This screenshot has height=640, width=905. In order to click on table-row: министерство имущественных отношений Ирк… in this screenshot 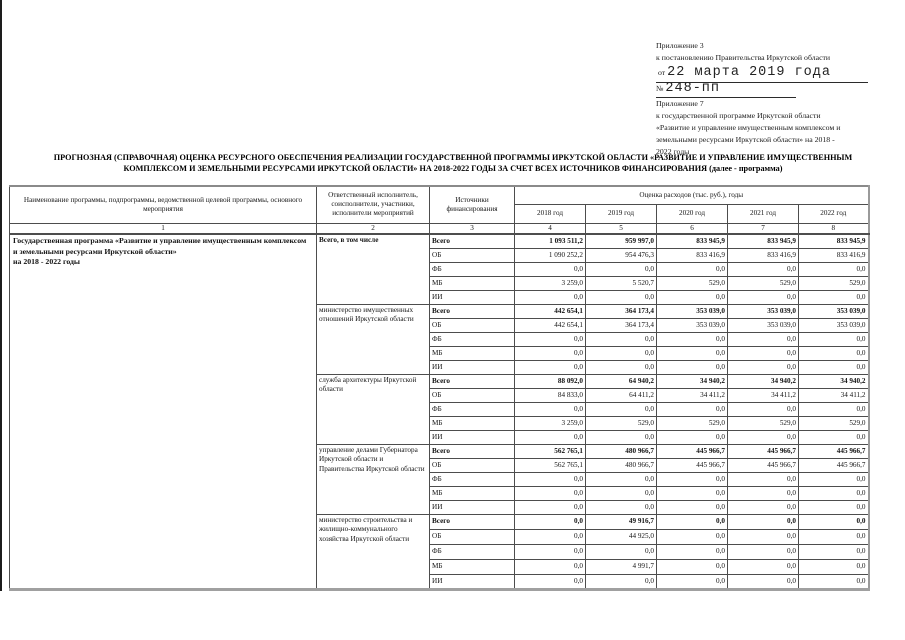, I will do `click(439, 339)`.